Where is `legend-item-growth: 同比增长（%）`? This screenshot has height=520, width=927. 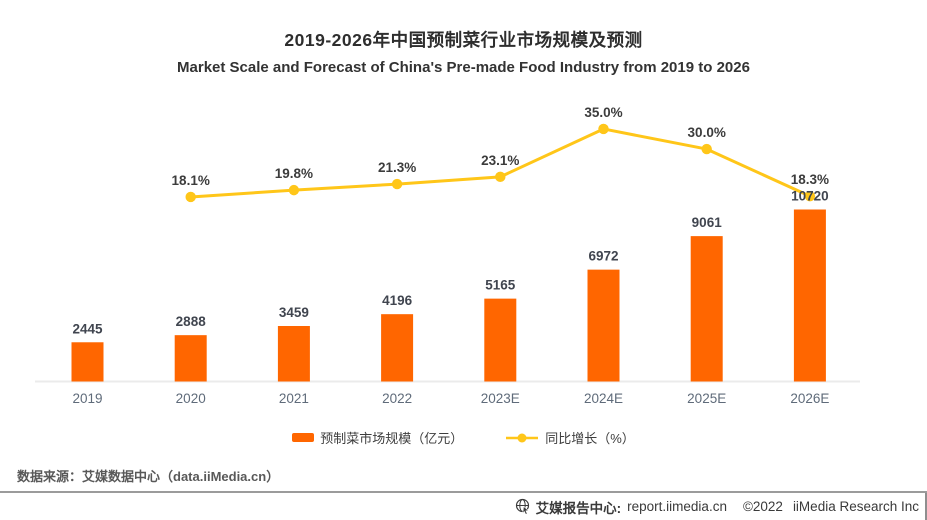
legend-item-growth: 同比增长（%） is located at coordinates (570, 437).